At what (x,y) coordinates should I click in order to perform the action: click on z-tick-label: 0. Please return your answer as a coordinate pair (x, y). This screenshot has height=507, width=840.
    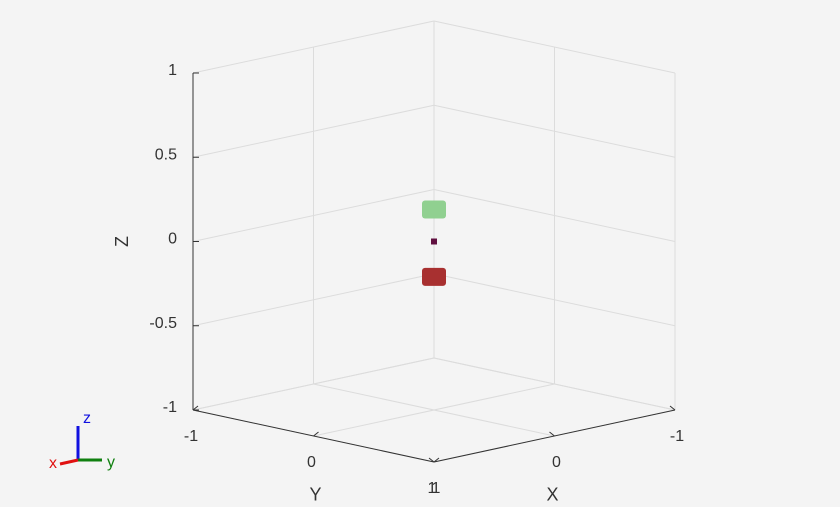
    Looking at the image, I should click on (172, 239).